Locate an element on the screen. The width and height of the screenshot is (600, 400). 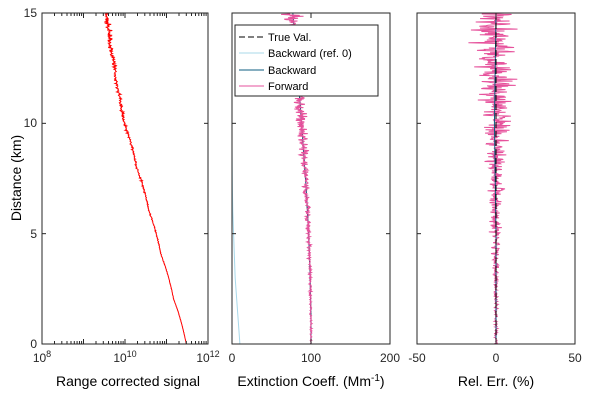
panel1-series is located at coordinates (145, 178).